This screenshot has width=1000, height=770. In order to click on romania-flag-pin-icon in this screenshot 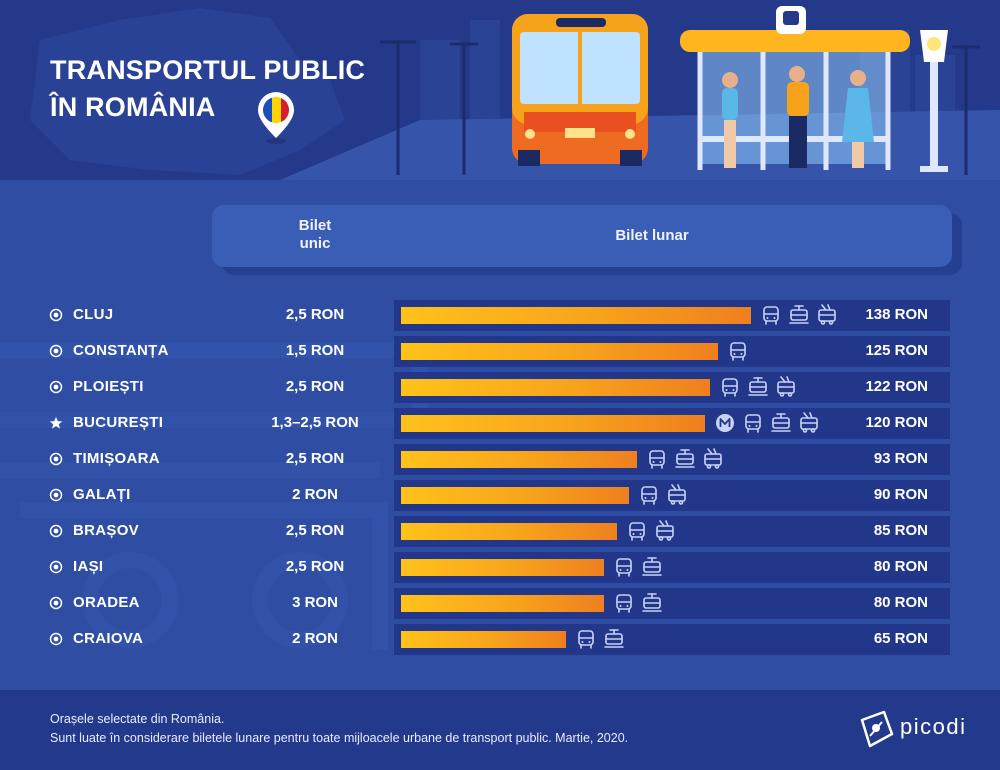, I will do `click(276, 118)`.